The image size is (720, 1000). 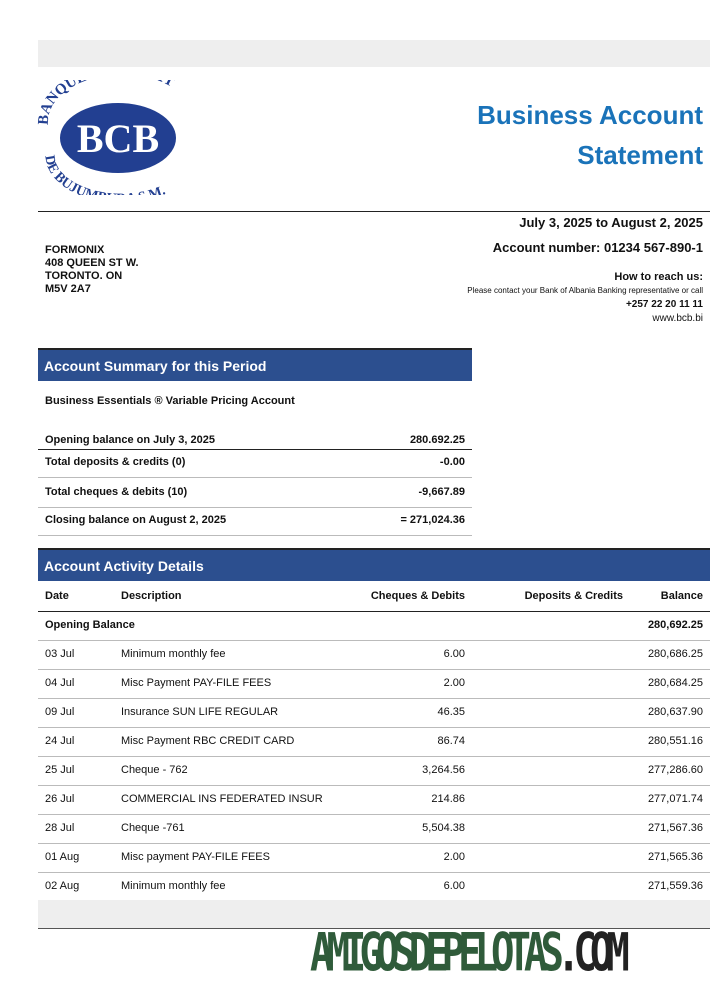 What do you see at coordinates (597, 247) in the screenshot?
I see `account-number: Account number: 01234 567-890-1` at bounding box center [597, 247].